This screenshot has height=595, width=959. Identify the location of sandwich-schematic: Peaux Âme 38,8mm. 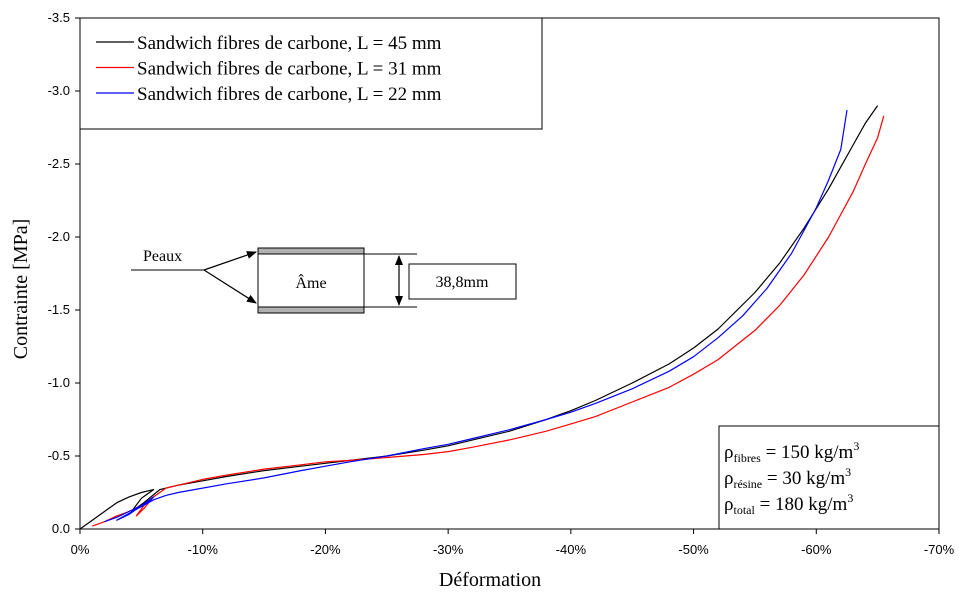
(324, 280).